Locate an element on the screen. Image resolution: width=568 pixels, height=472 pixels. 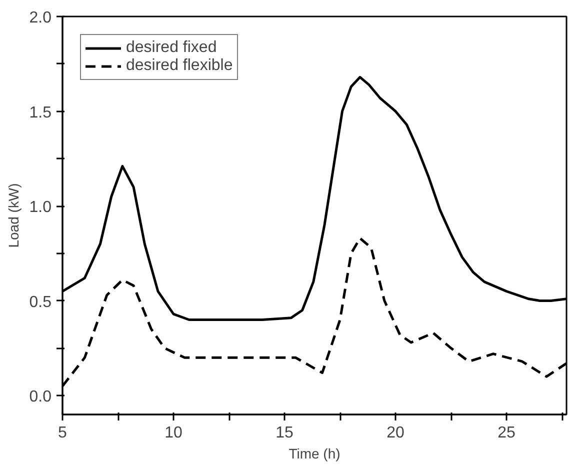
x-tick-label: 5 is located at coordinates (63, 433).